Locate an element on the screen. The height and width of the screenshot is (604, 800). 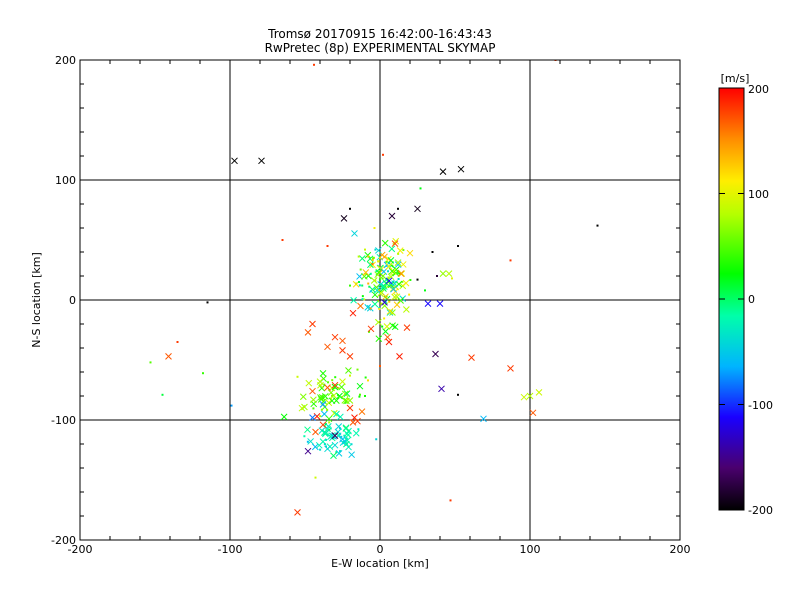
y-tick-labels: -200 -100 0 100 200 is located at coordinates (63, 300).